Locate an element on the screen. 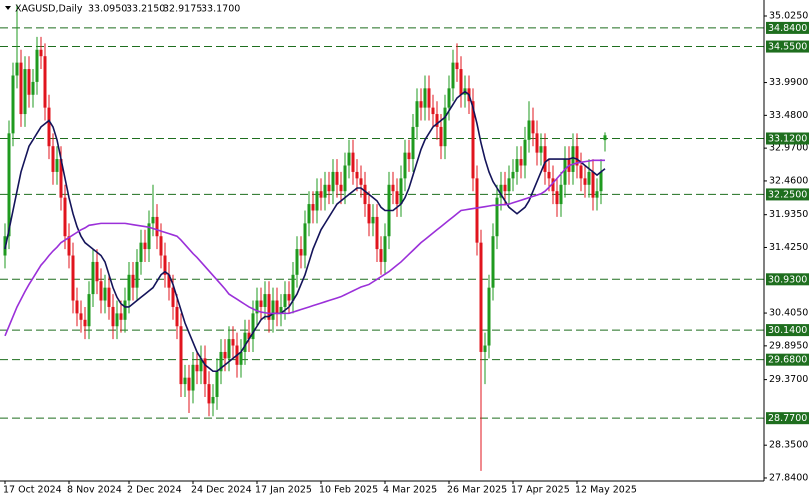 The image size is (812, 501). level-label: 34.5500 is located at coordinates (787, 47).